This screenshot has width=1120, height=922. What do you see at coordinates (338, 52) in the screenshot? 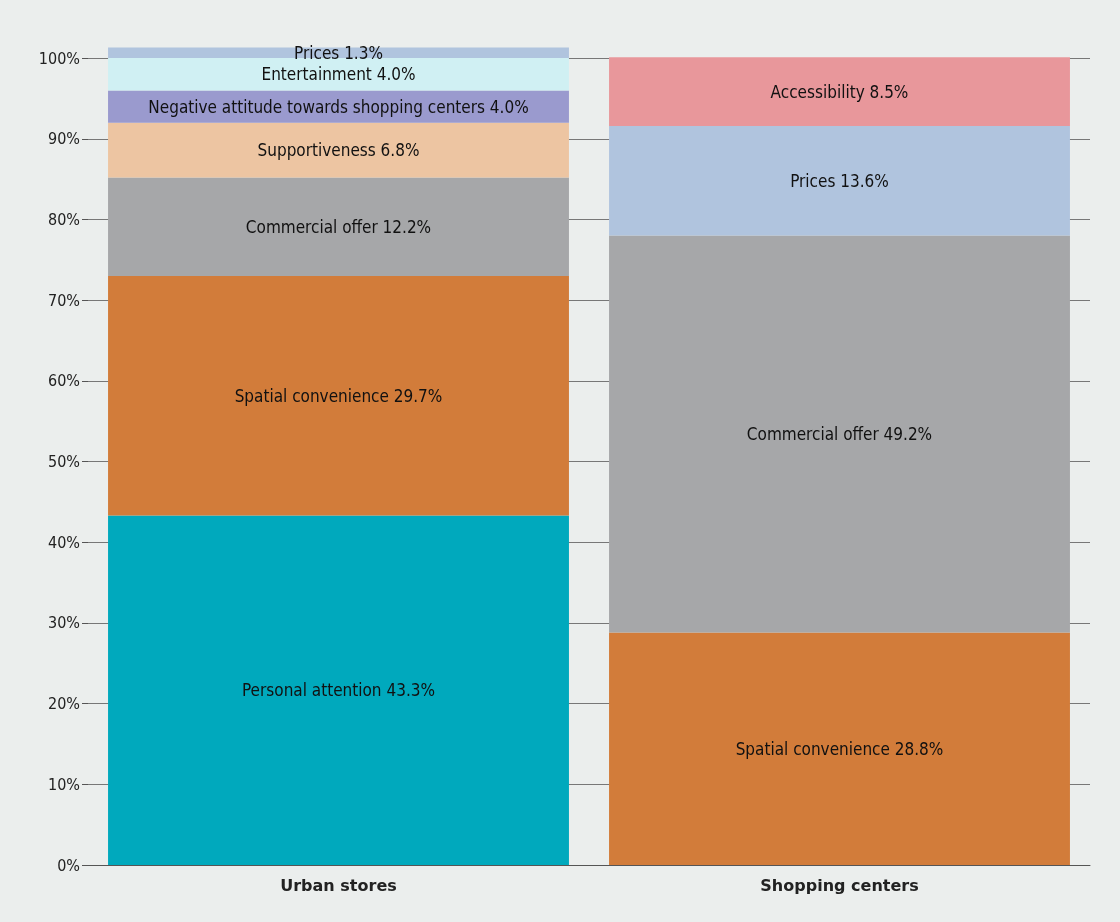
I see `text: Prices 1.3%` at bounding box center [338, 52].